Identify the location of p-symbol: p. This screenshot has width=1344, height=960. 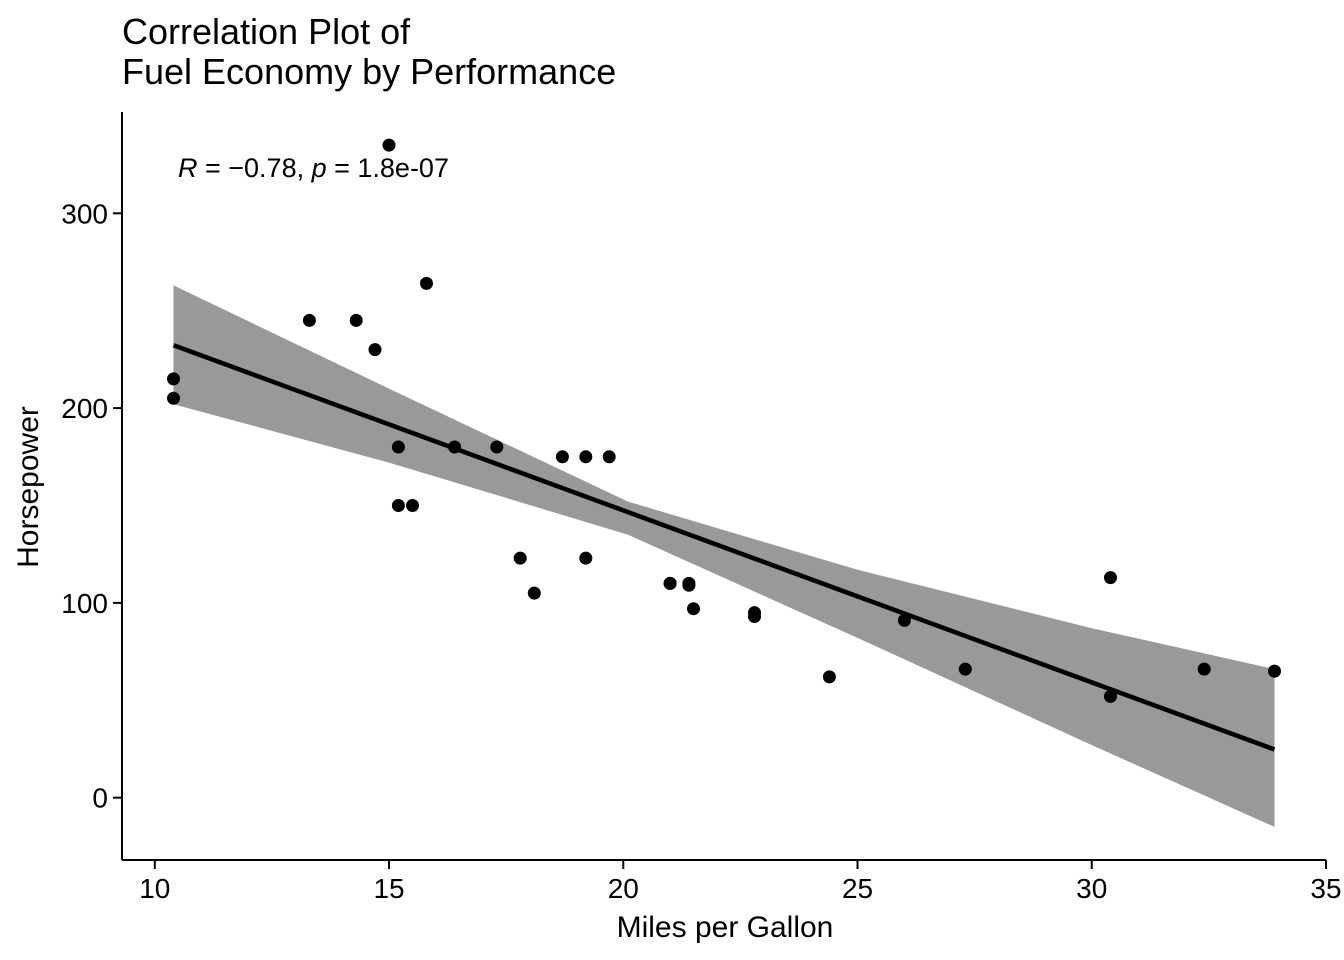
(319, 168).